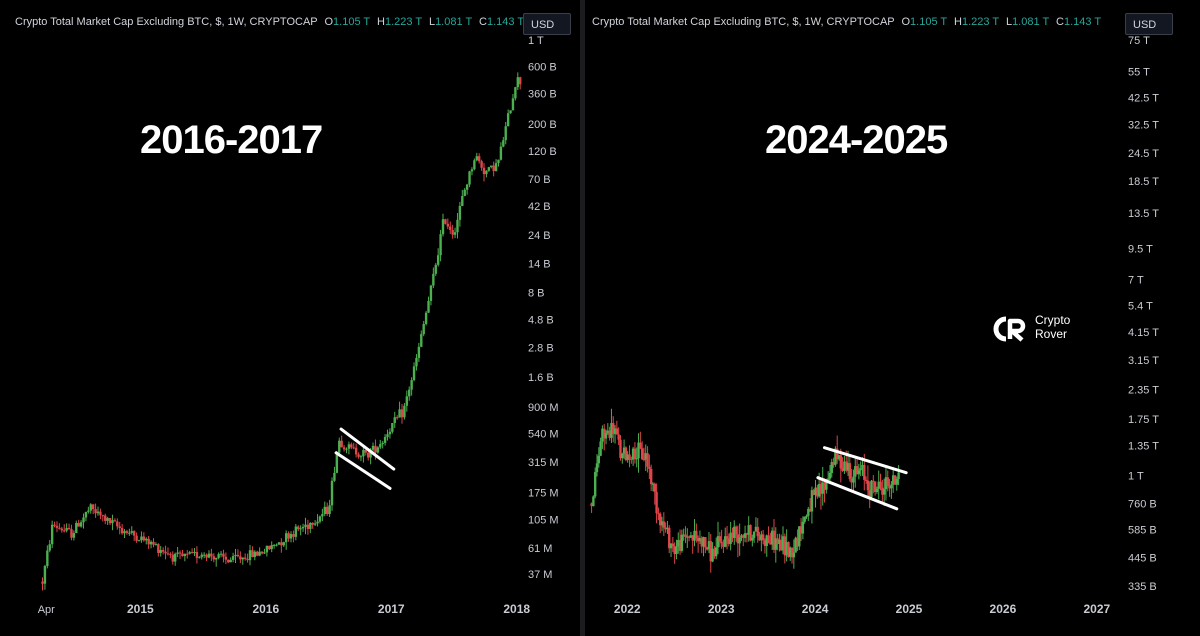  Describe the element at coordinates (543, 435) in the screenshot. I see `y-axis-tick-label: 540 M` at that location.